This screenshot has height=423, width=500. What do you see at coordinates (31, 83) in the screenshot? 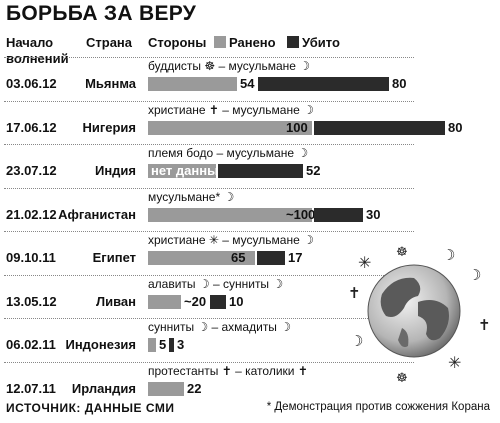
I see `row-date: 03.06.12` at bounding box center [31, 83].